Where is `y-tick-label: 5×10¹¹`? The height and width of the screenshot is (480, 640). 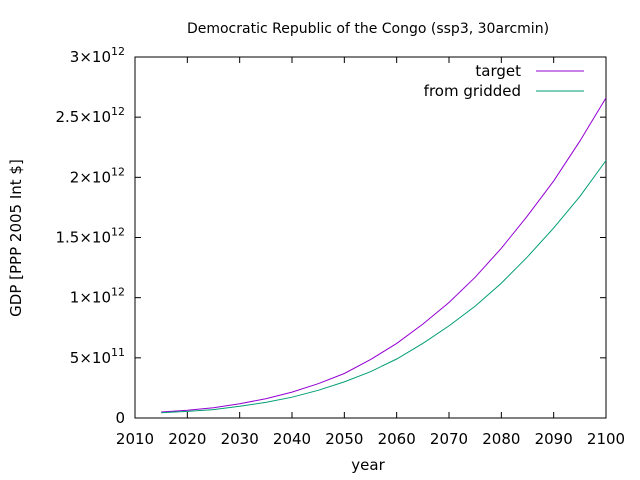
y-tick-label: 5×10¹¹ is located at coordinates (97, 356).